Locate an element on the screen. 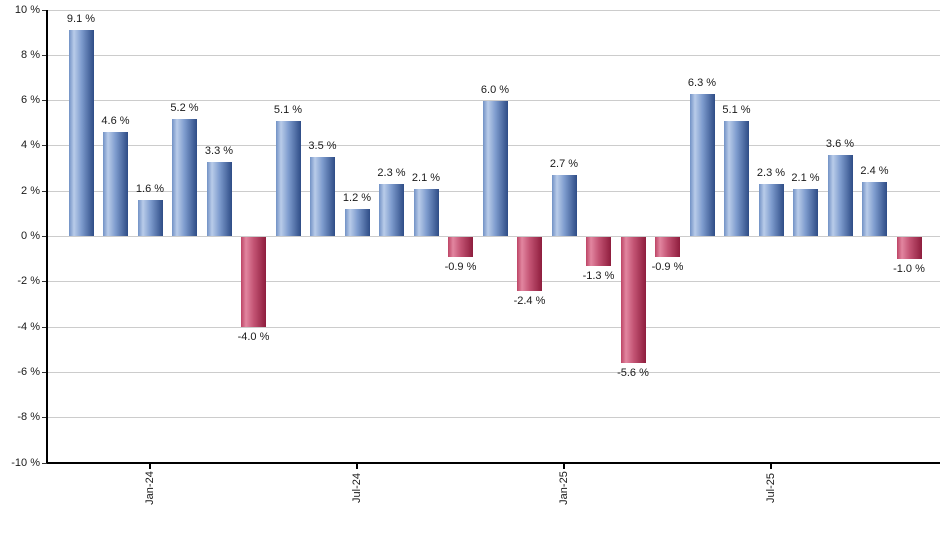 This screenshot has height=550, width=940. bar-value-label-Jan-25: 2.7 % is located at coordinates (564, 164).